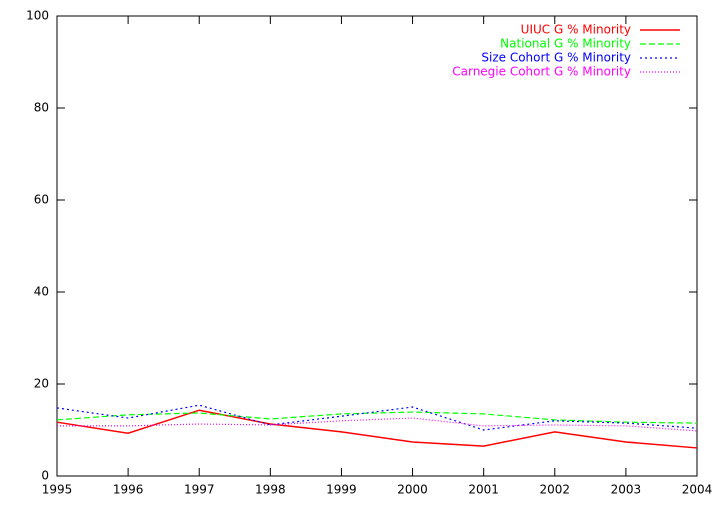  I want to click on x-tick-label: 1995, so click(57, 490).